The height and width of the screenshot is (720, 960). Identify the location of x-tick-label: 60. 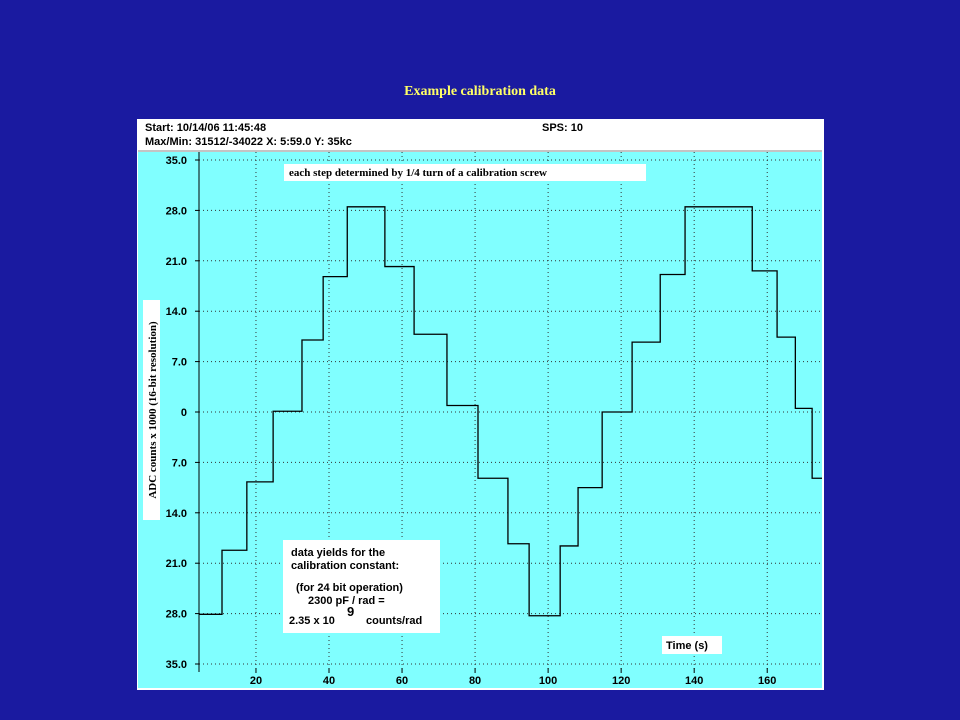
(402, 681).